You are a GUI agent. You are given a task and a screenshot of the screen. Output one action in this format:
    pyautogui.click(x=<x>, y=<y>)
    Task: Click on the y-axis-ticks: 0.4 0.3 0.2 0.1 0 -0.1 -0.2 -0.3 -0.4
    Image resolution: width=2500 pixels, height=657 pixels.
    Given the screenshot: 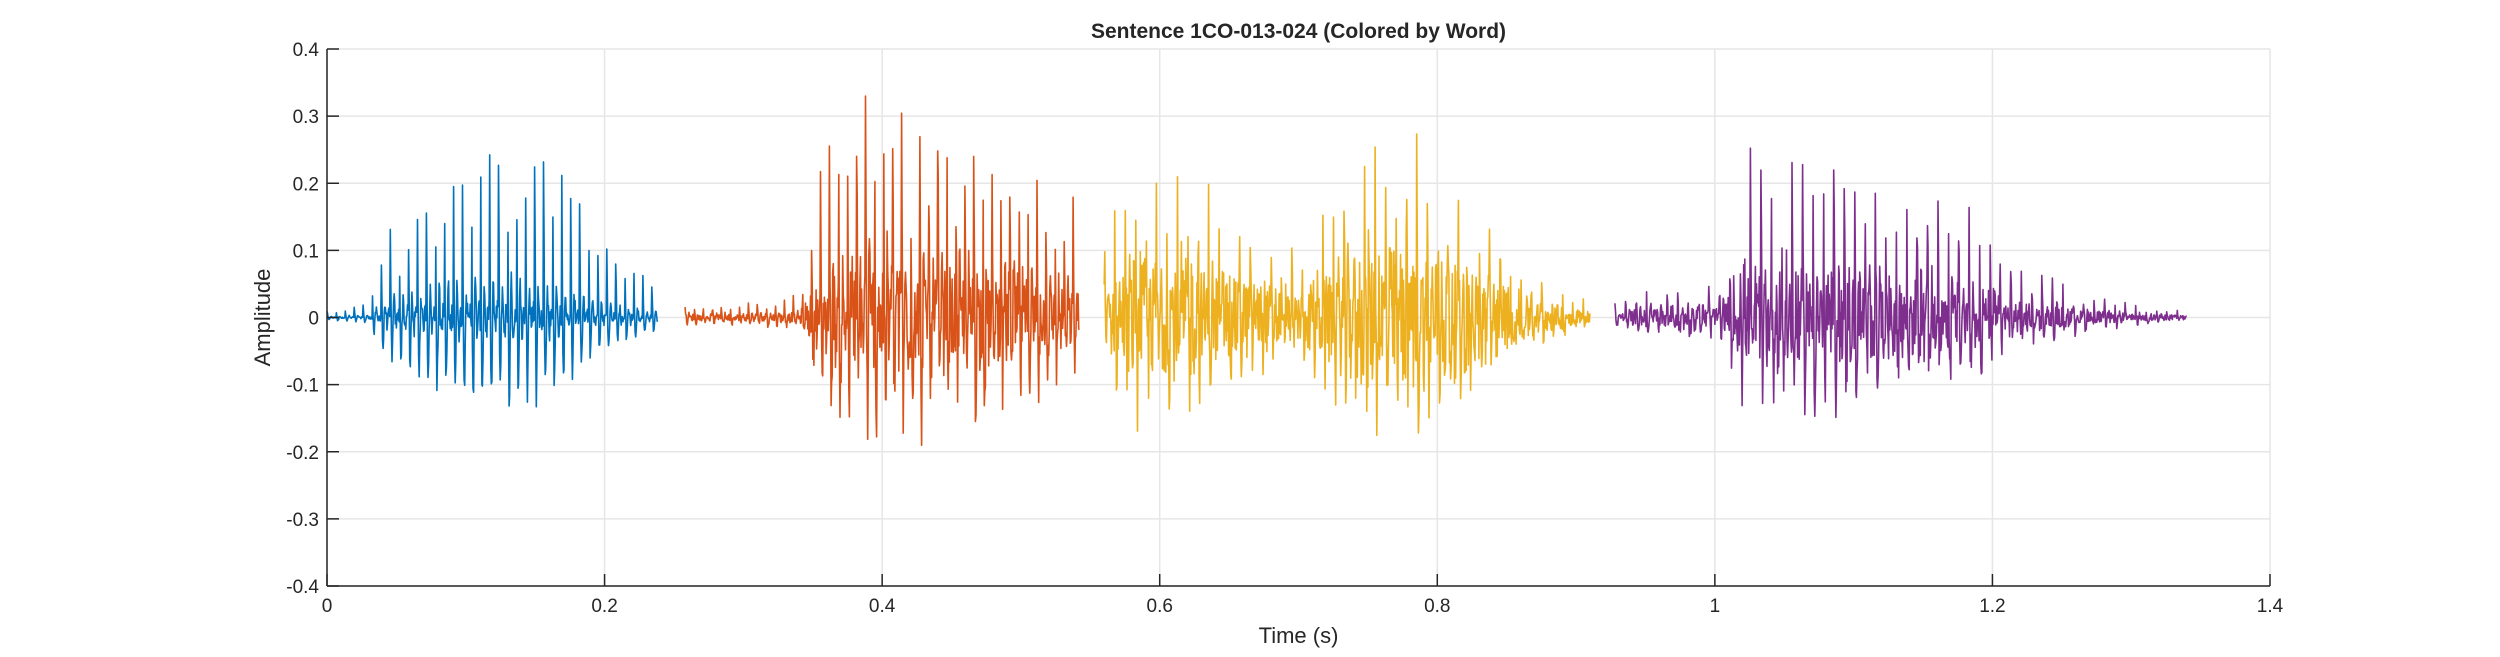 What is the action you would take?
    pyautogui.click(x=312, y=319)
    